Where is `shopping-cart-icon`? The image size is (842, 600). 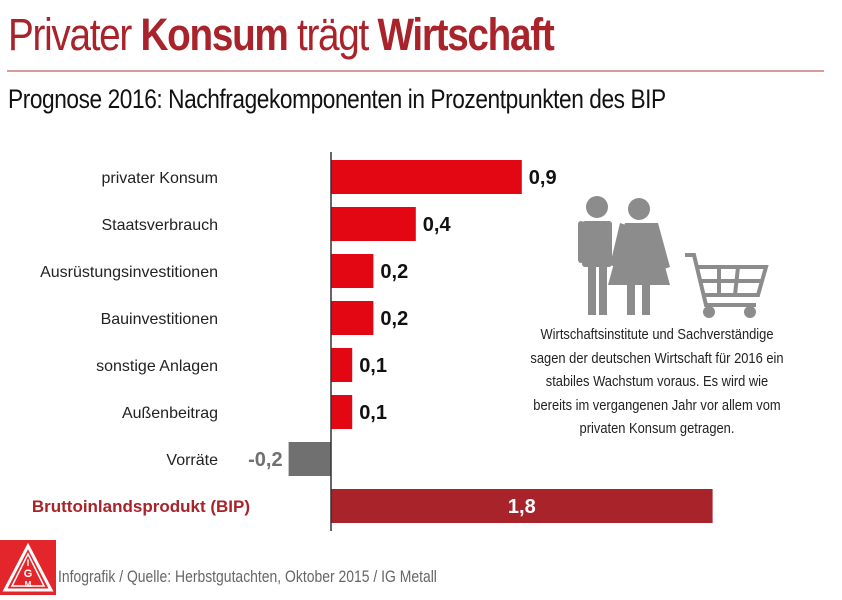
shopping-cart-icon is located at coordinates (727, 285).